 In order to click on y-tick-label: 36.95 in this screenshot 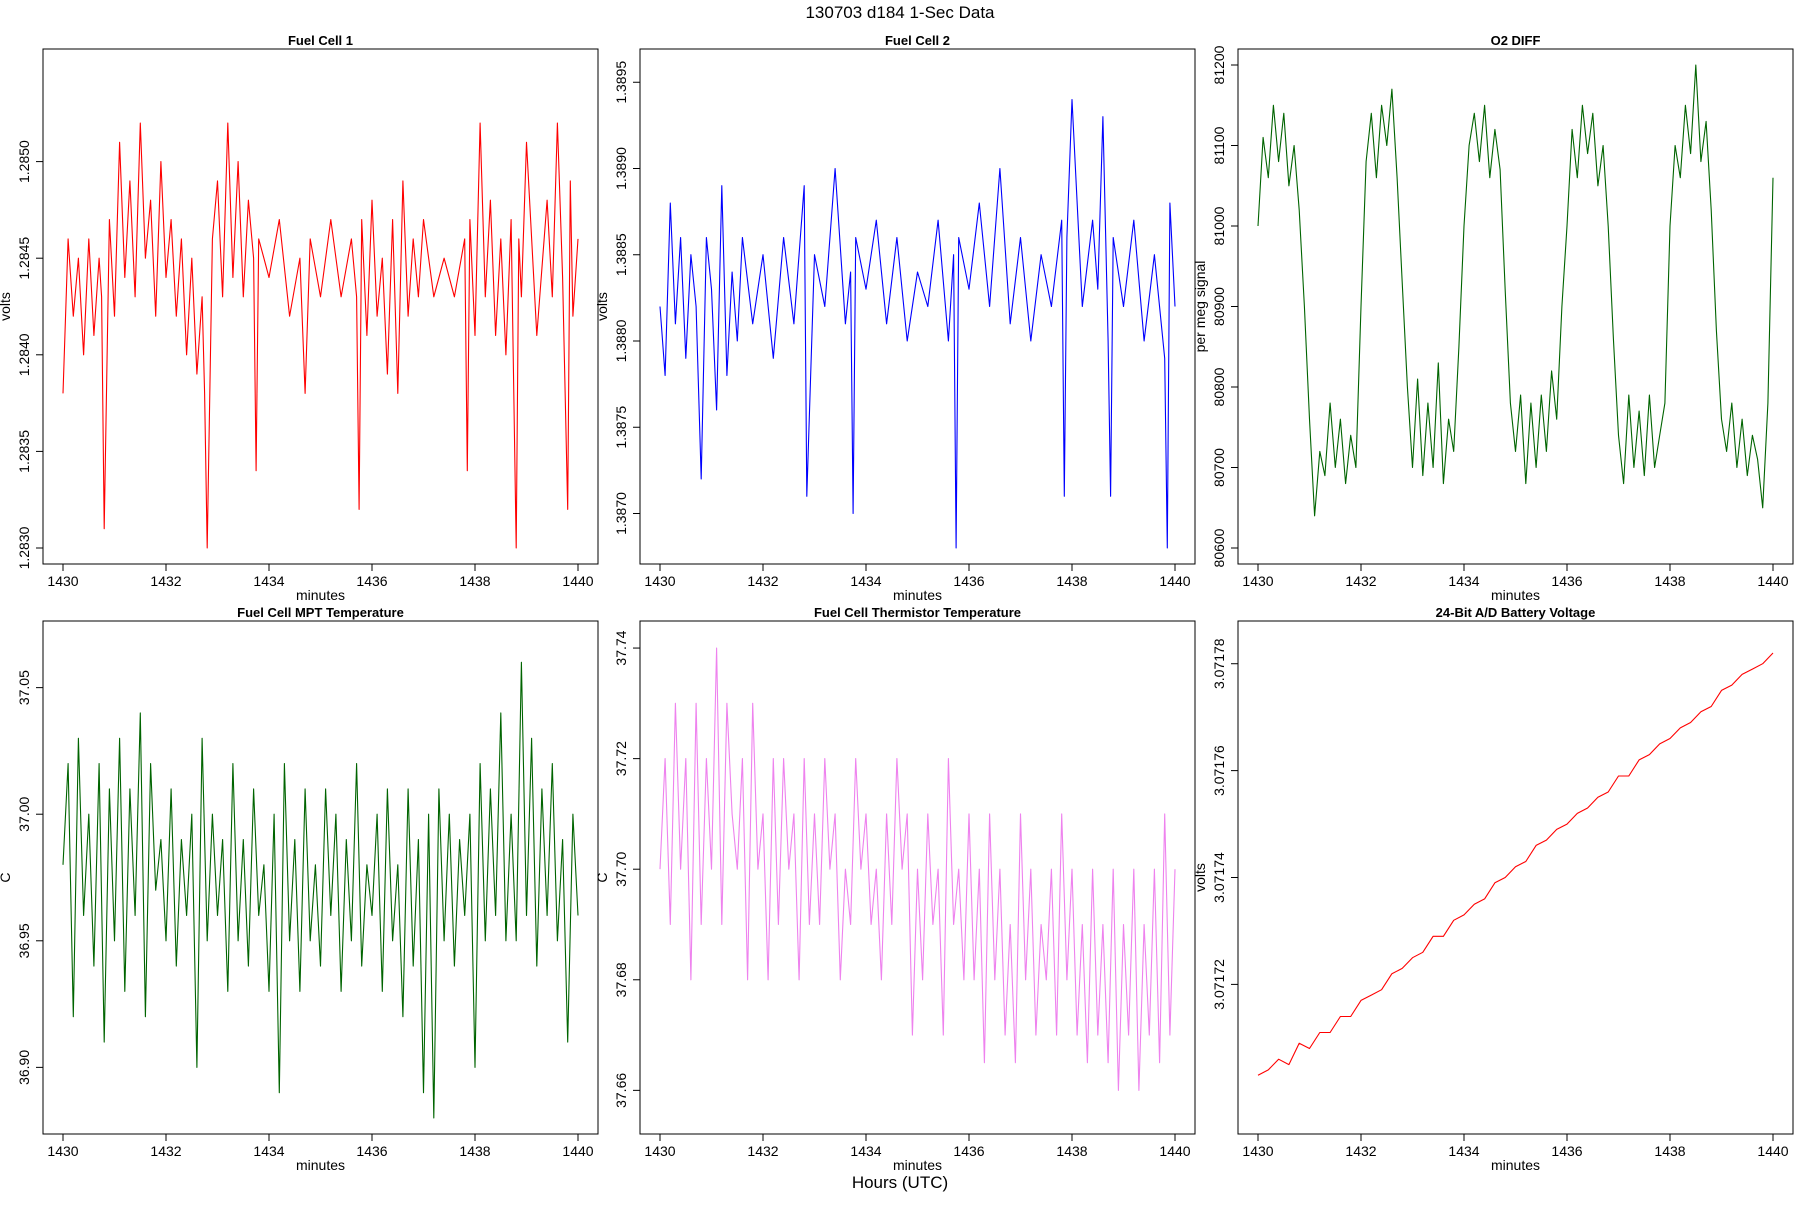, I will do `click(24, 940)`.